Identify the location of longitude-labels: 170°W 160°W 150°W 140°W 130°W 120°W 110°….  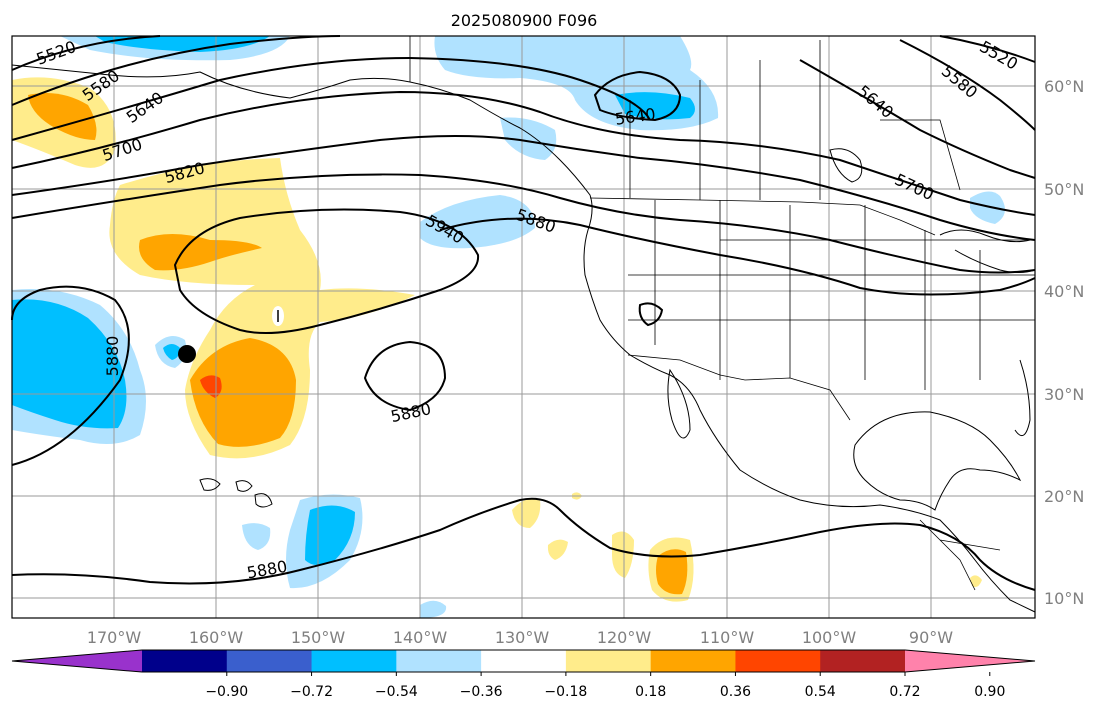
(520, 637).